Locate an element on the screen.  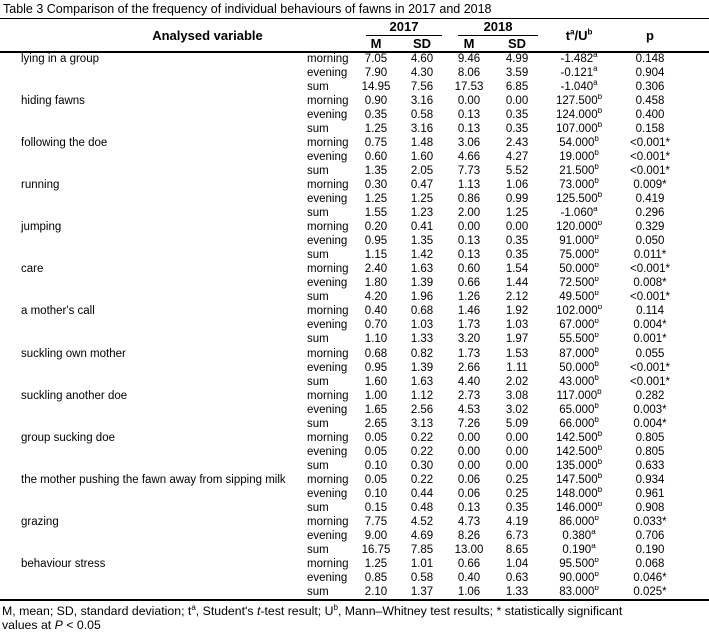
m-2017-cell: 4.20 is located at coordinates (376, 297).